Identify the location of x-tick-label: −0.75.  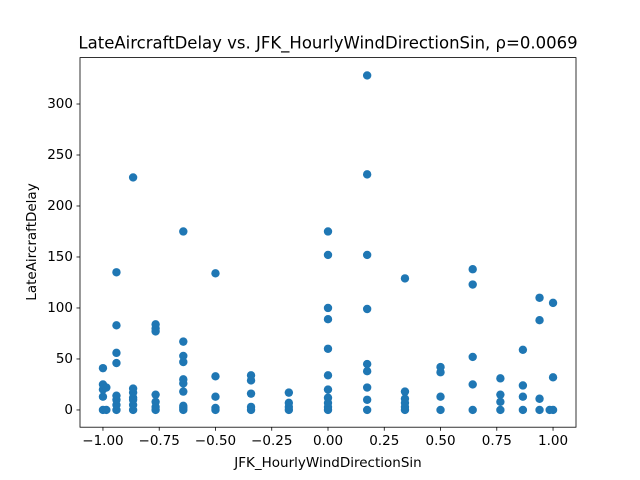
(159, 441).